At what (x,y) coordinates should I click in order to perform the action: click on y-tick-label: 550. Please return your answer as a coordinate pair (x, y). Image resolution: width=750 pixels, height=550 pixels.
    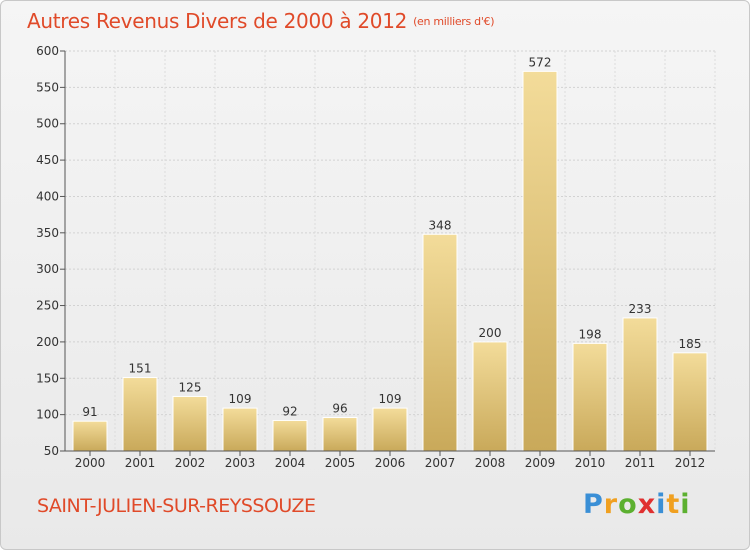
    Looking at the image, I should click on (47, 87).